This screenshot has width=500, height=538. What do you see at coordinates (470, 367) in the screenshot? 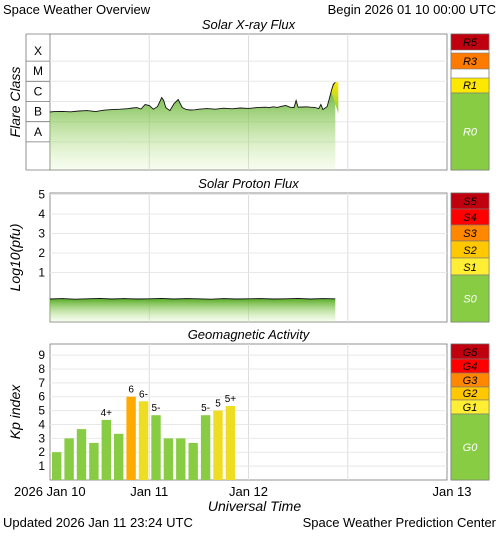
I see `kp-scale-label: G4` at bounding box center [470, 367].